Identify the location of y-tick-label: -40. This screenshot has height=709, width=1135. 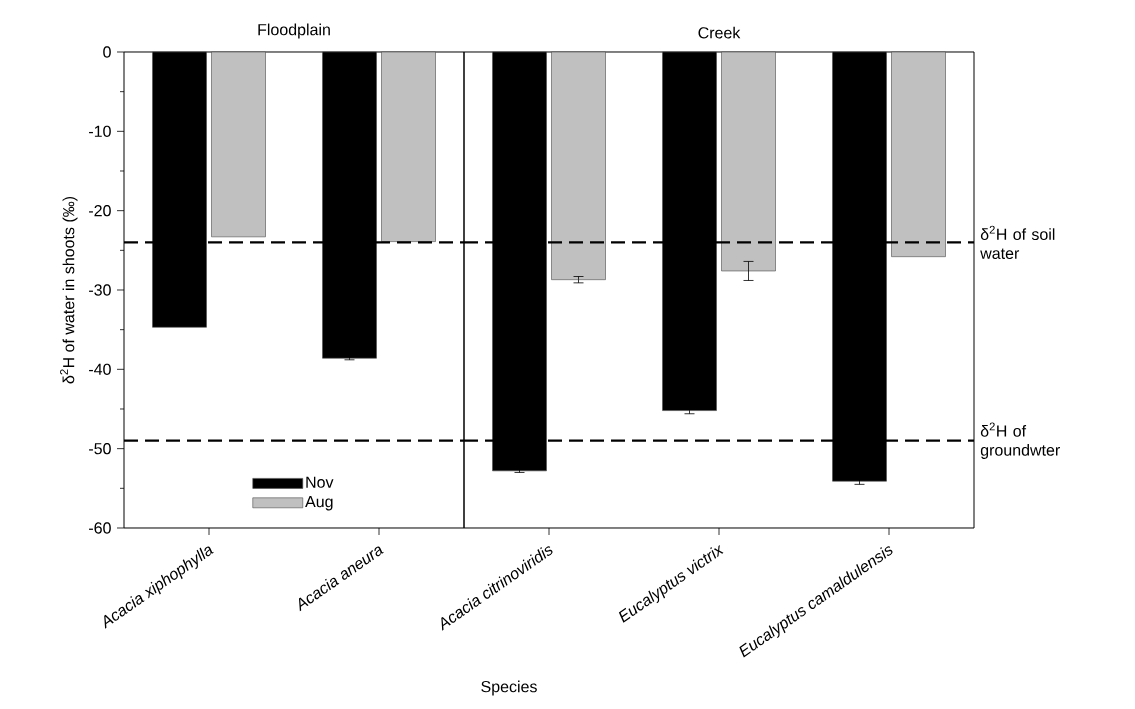
(100, 369).